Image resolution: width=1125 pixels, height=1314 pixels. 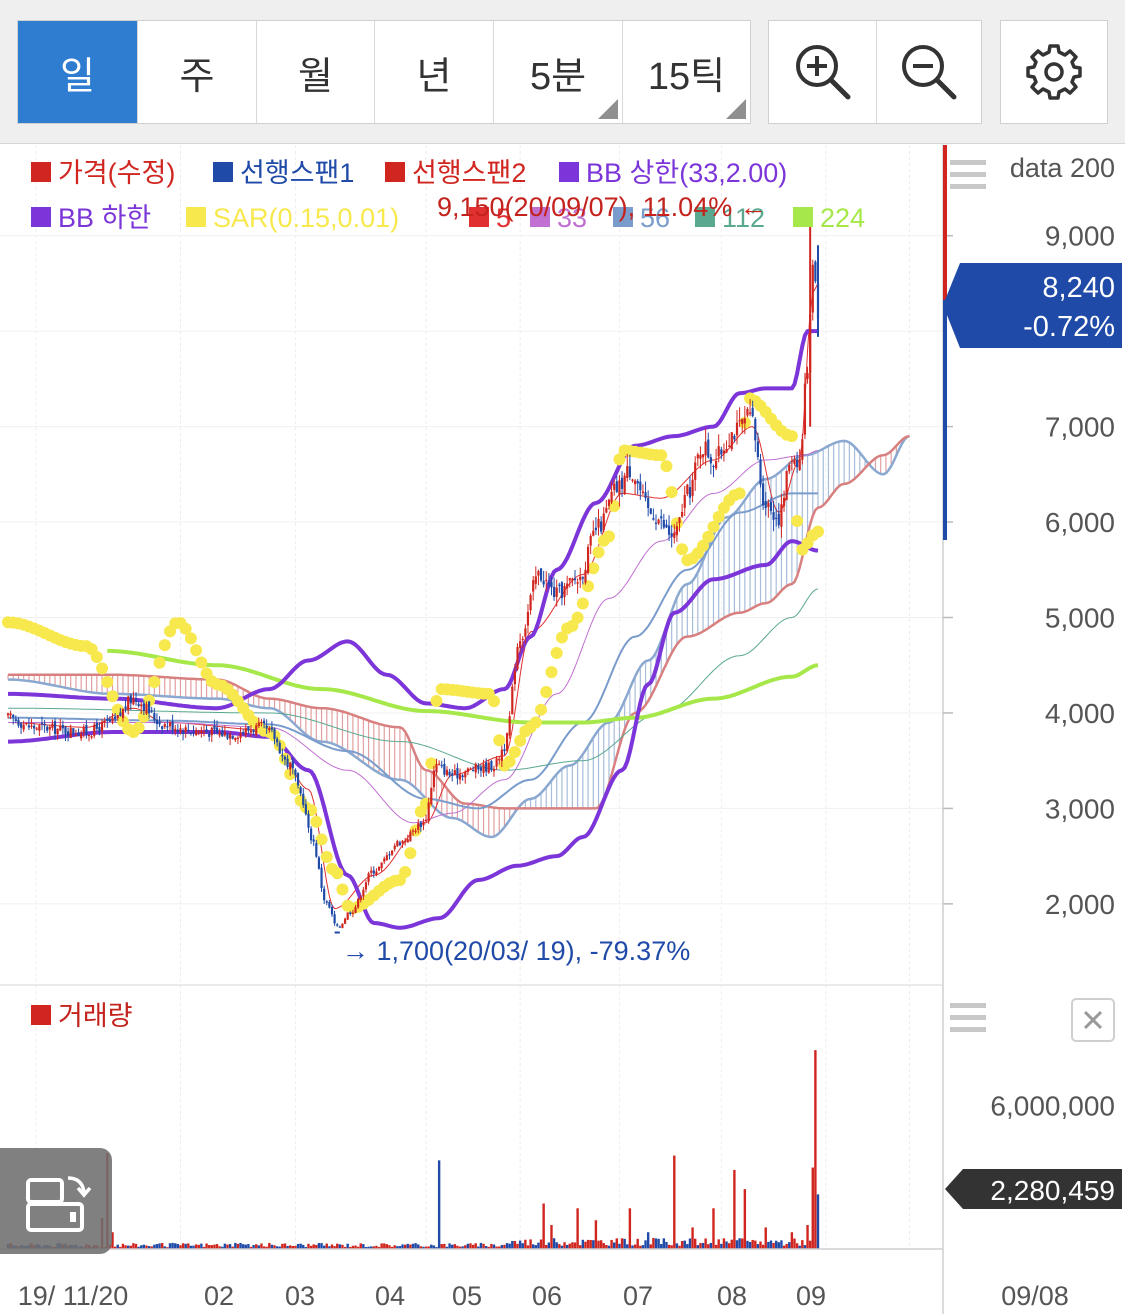 What do you see at coordinates (1093, 1020) in the screenshot?
I see `close-panel-button` at bounding box center [1093, 1020].